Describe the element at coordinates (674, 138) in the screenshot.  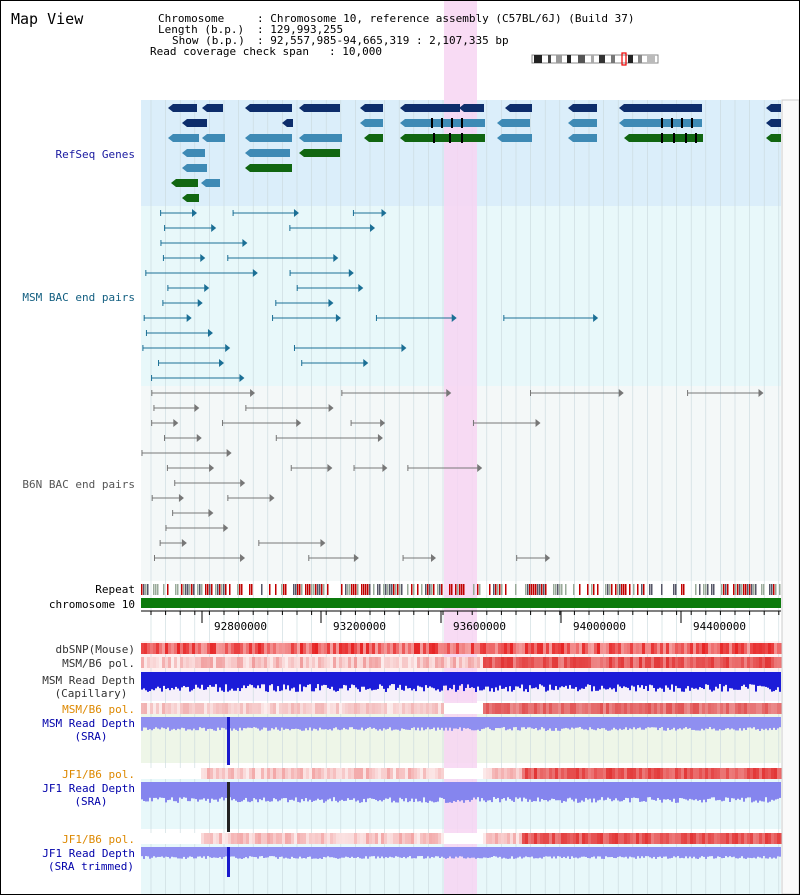
I see `exon-mark` at that location.